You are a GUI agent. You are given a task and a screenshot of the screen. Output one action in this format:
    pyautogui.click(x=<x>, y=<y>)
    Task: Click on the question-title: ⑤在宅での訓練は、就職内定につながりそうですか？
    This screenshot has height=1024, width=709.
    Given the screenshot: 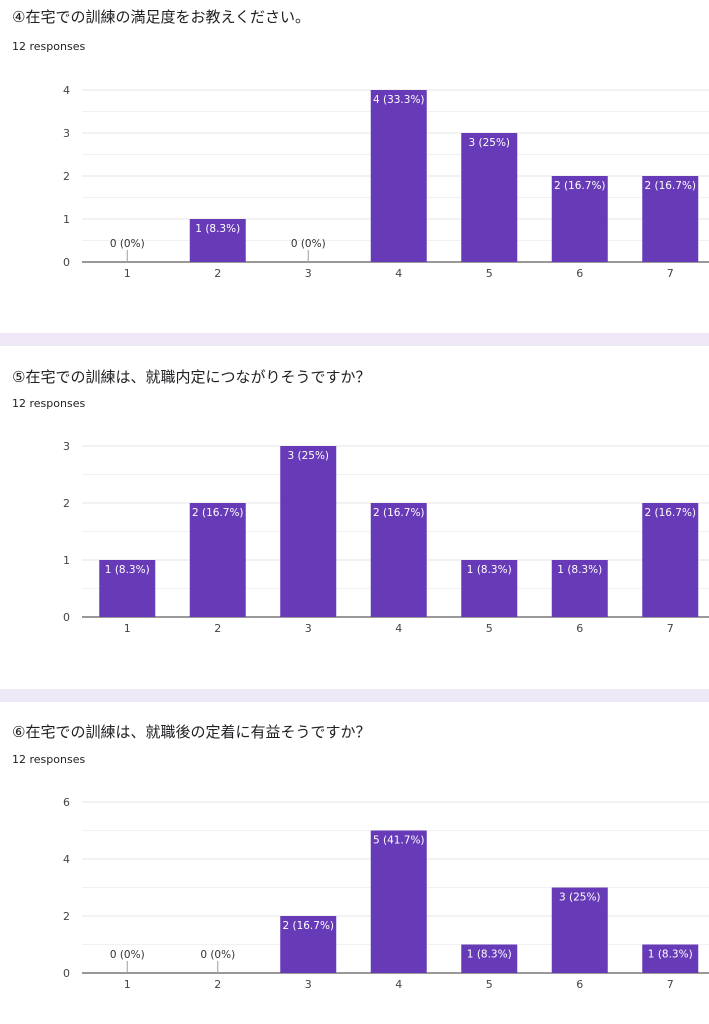 What is the action you would take?
    pyautogui.click(x=191, y=377)
    